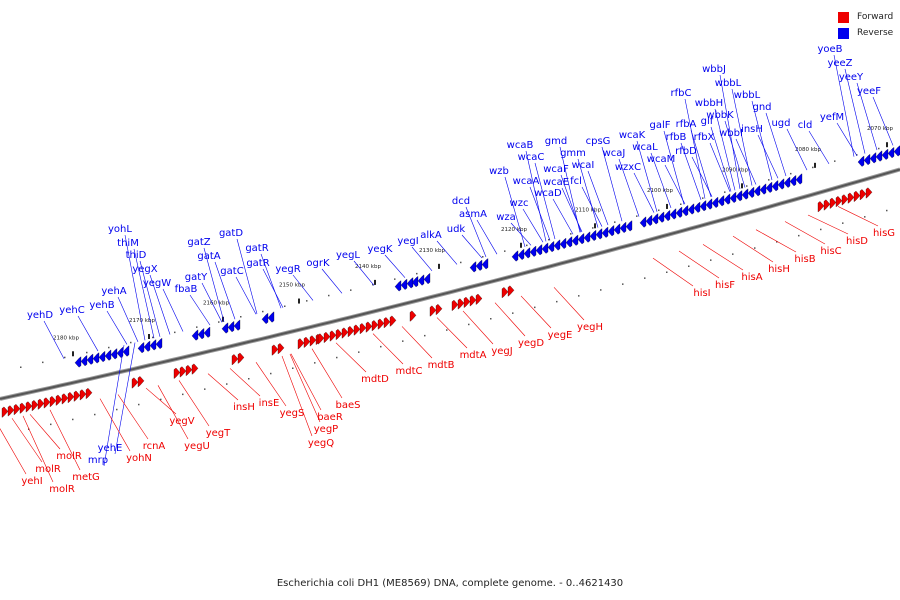 This screenshot has width=900, height=600. I want to click on reverse-gene-label: wcaM, so click(661, 159).